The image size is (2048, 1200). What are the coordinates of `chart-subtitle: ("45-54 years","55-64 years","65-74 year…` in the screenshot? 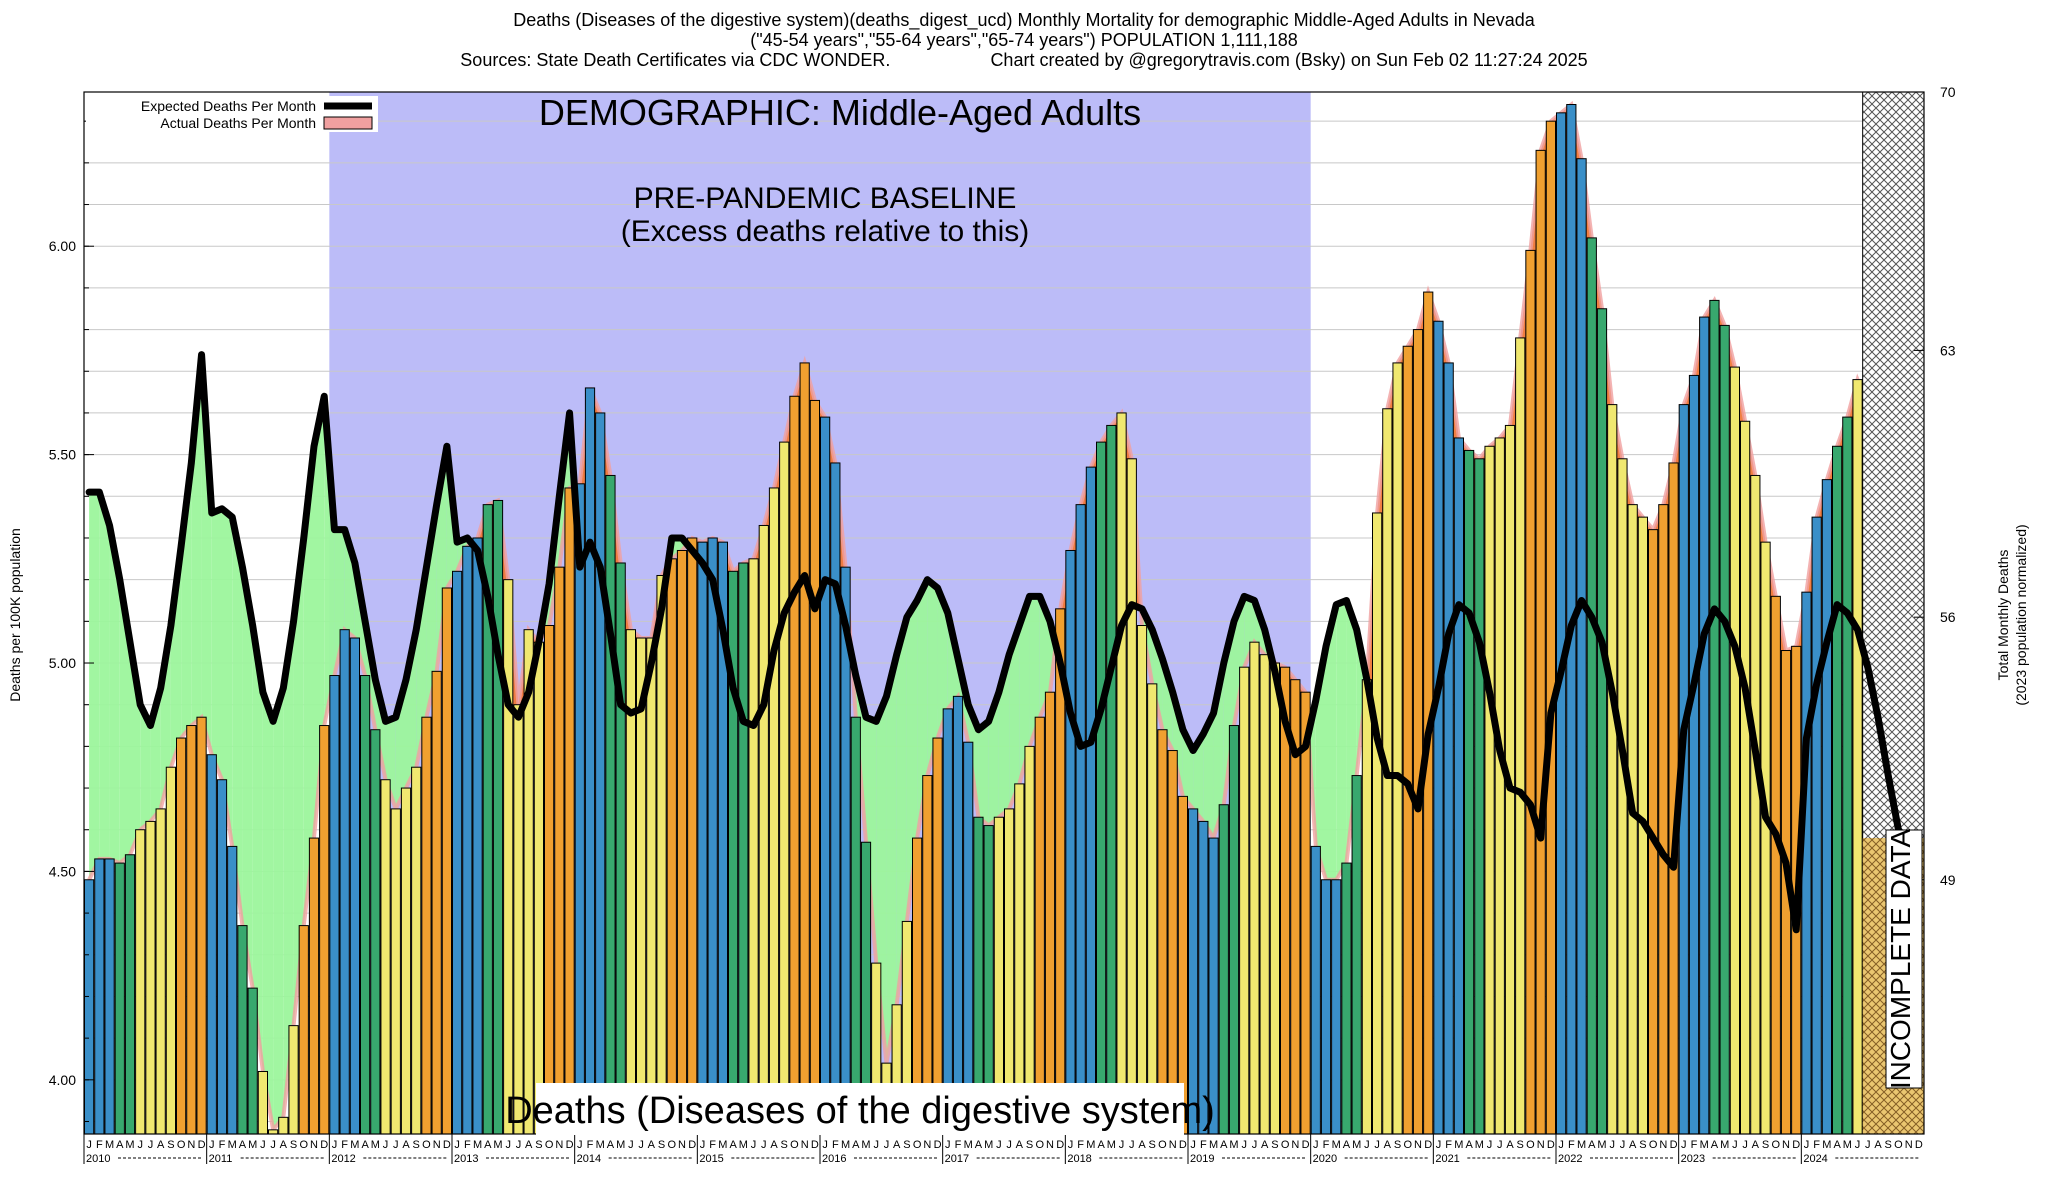 It's located at (1024, 40).